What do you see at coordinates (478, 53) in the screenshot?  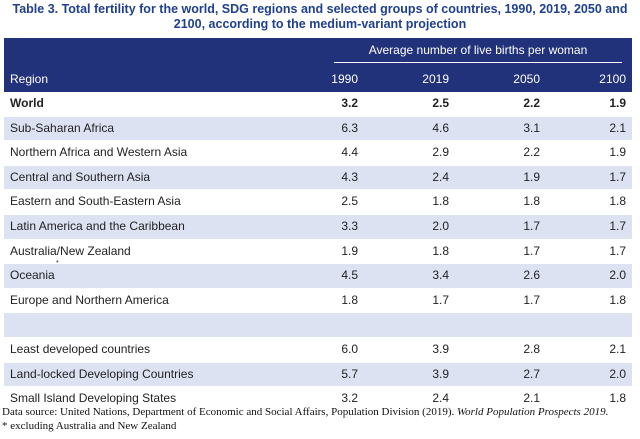 I see `column-group-label: Average number of live births per woman` at bounding box center [478, 53].